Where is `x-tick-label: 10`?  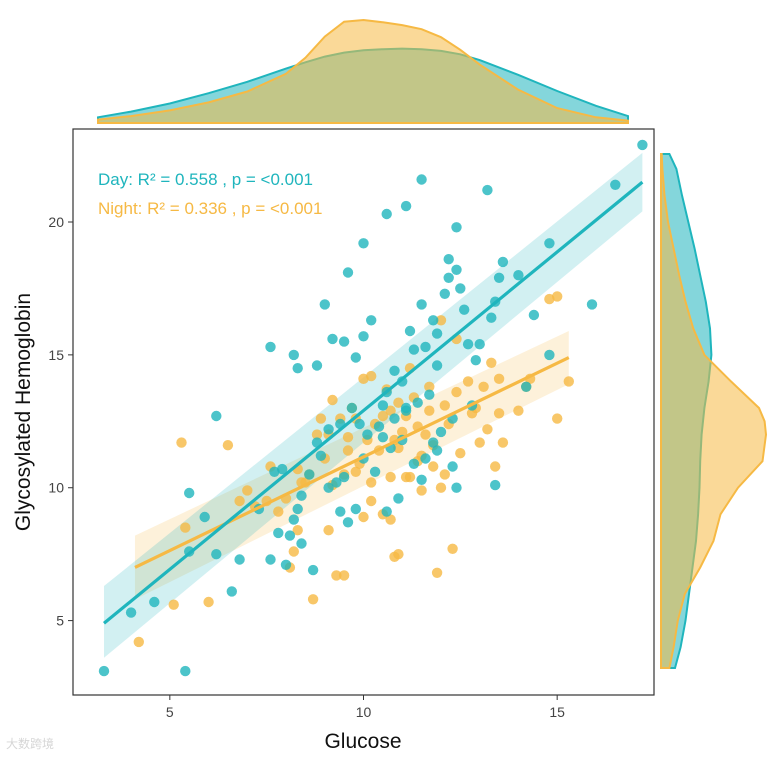
x-tick-label: 10 is located at coordinates (364, 712).